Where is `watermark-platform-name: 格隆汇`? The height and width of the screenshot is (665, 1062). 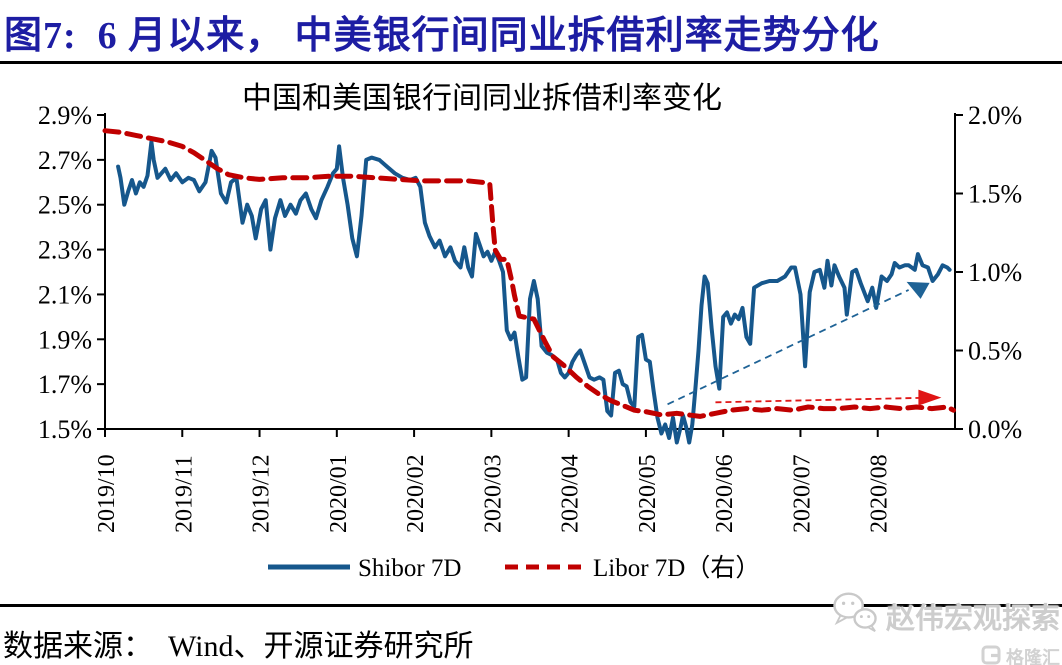 watermark-platform-name: 格隆汇 is located at coordinates (1033, 656).